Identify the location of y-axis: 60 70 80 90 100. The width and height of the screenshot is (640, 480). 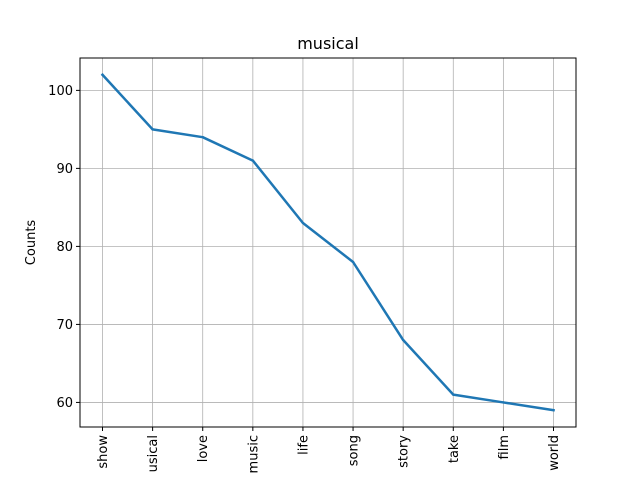
(64, 247).